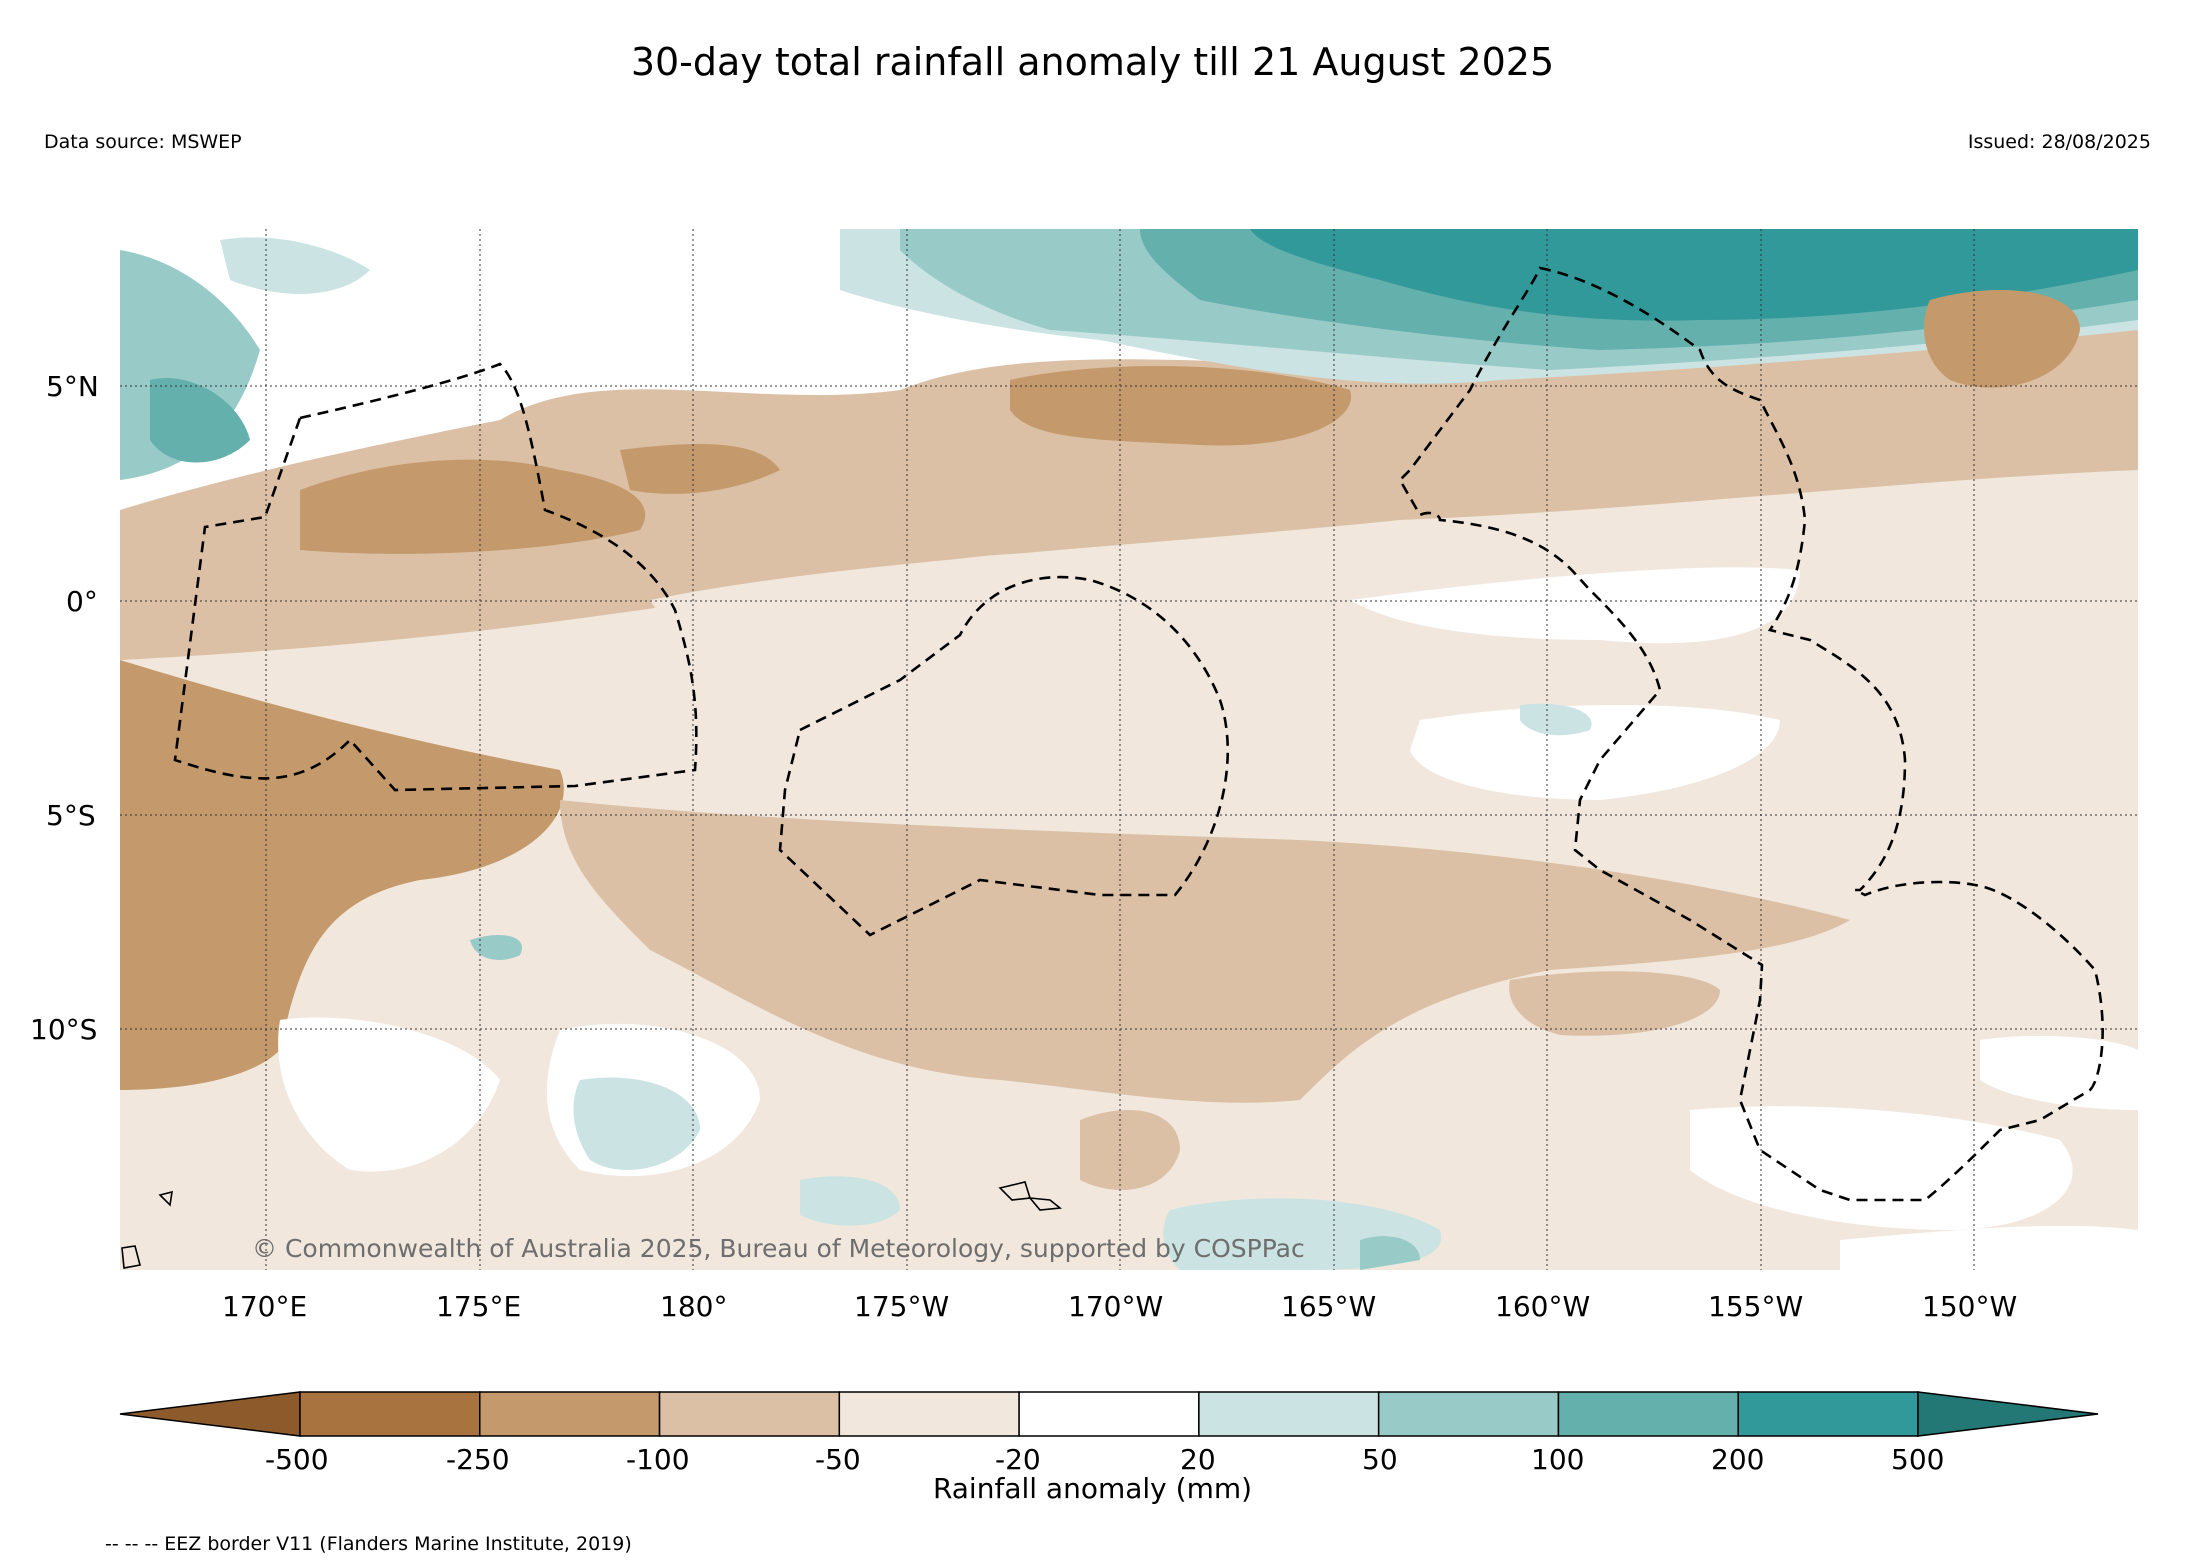 The image size is (2185, 1563). Describe the element at coordinates (1970, 1306) in the screenshot. I see `lon-label: 150°W` at that location.